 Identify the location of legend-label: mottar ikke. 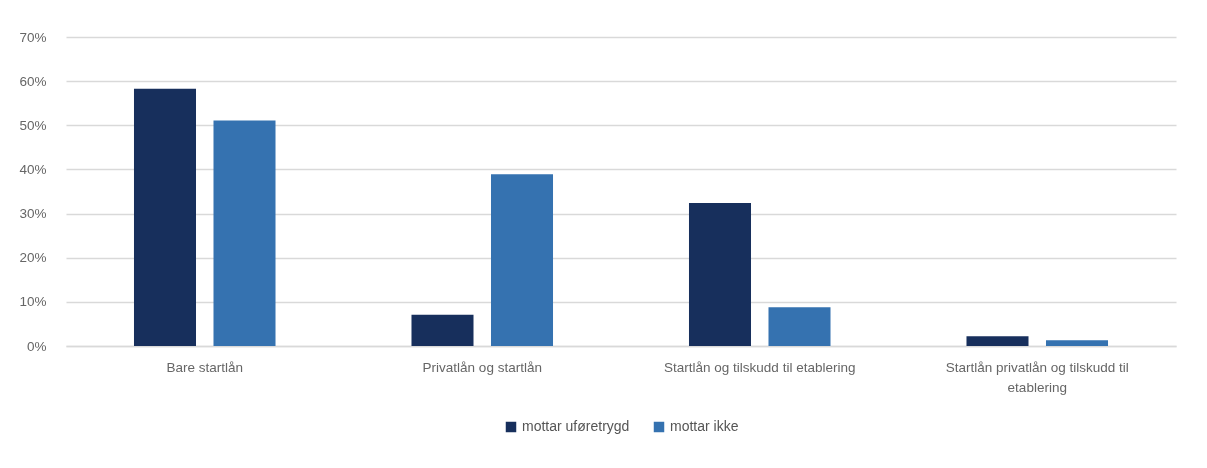
(704, 426).